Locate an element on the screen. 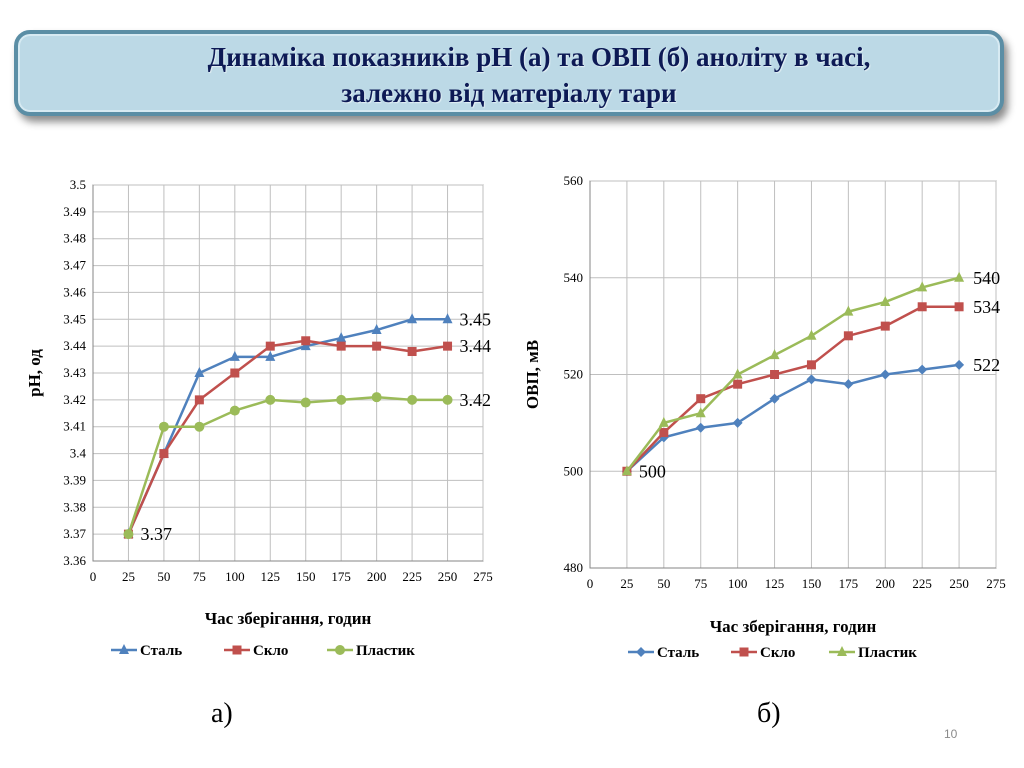  y-tick-label: 3.46 is located at coordinates (74, 291).